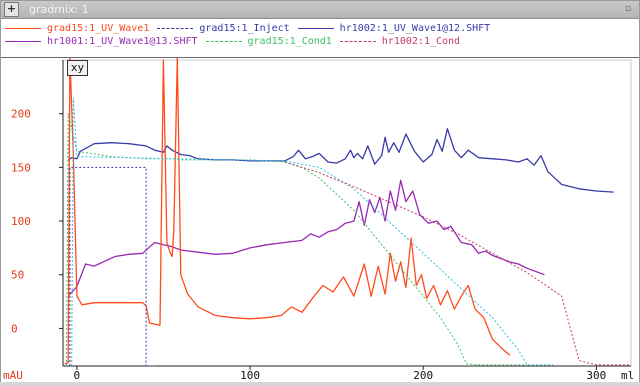  I want to click on legend-label: hr1001:1_UV_Wave1@13.SHFT, so click(122, 41).